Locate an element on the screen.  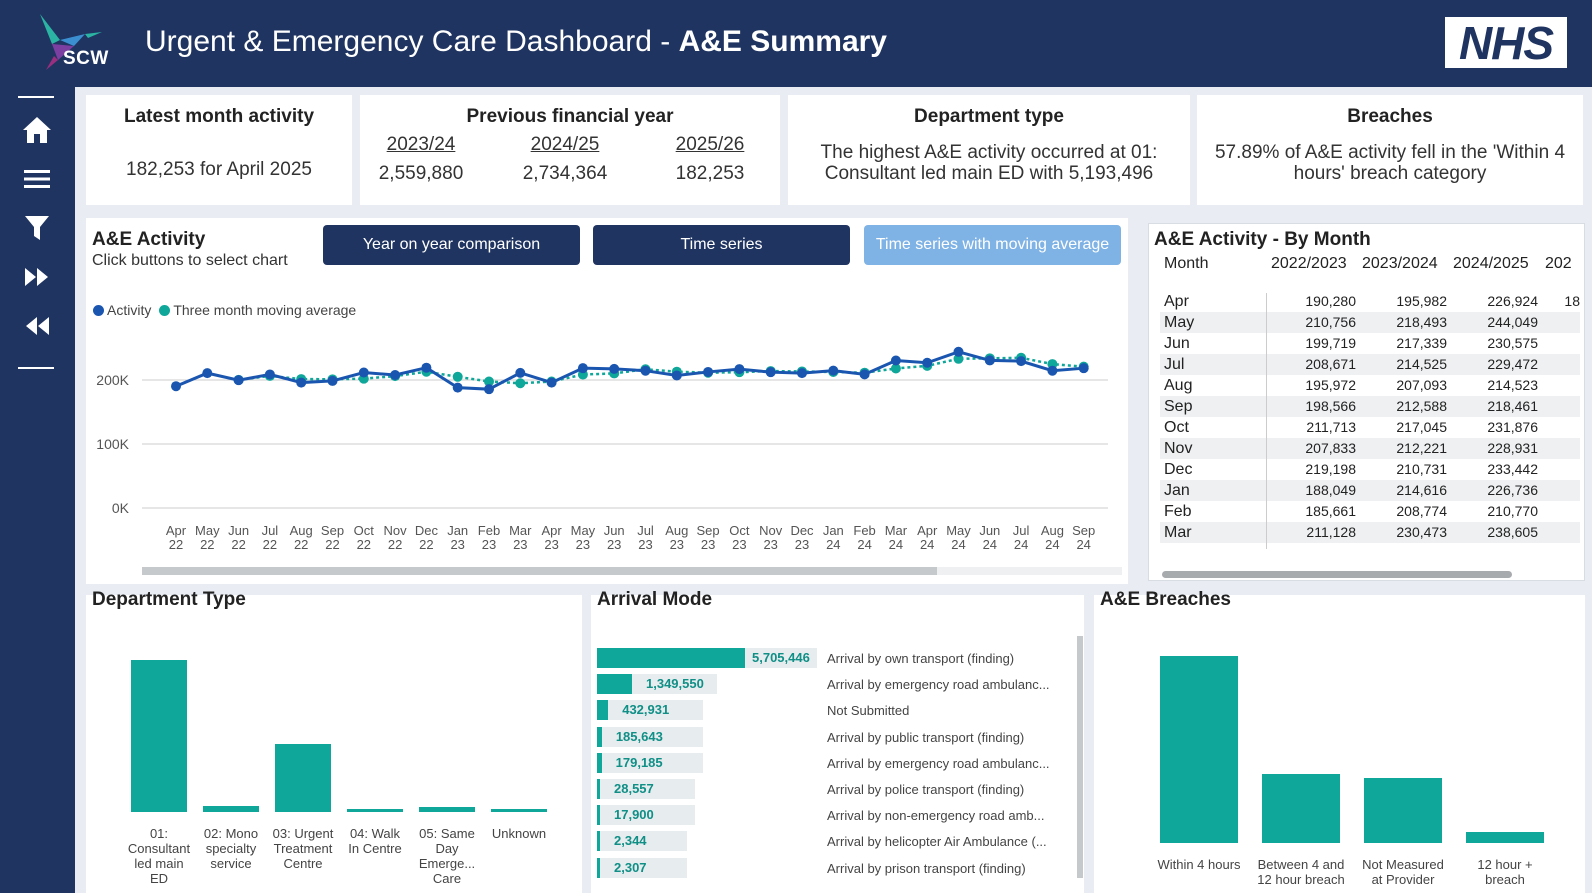
time-series-button: Time series is located at coordinates (721, 245).